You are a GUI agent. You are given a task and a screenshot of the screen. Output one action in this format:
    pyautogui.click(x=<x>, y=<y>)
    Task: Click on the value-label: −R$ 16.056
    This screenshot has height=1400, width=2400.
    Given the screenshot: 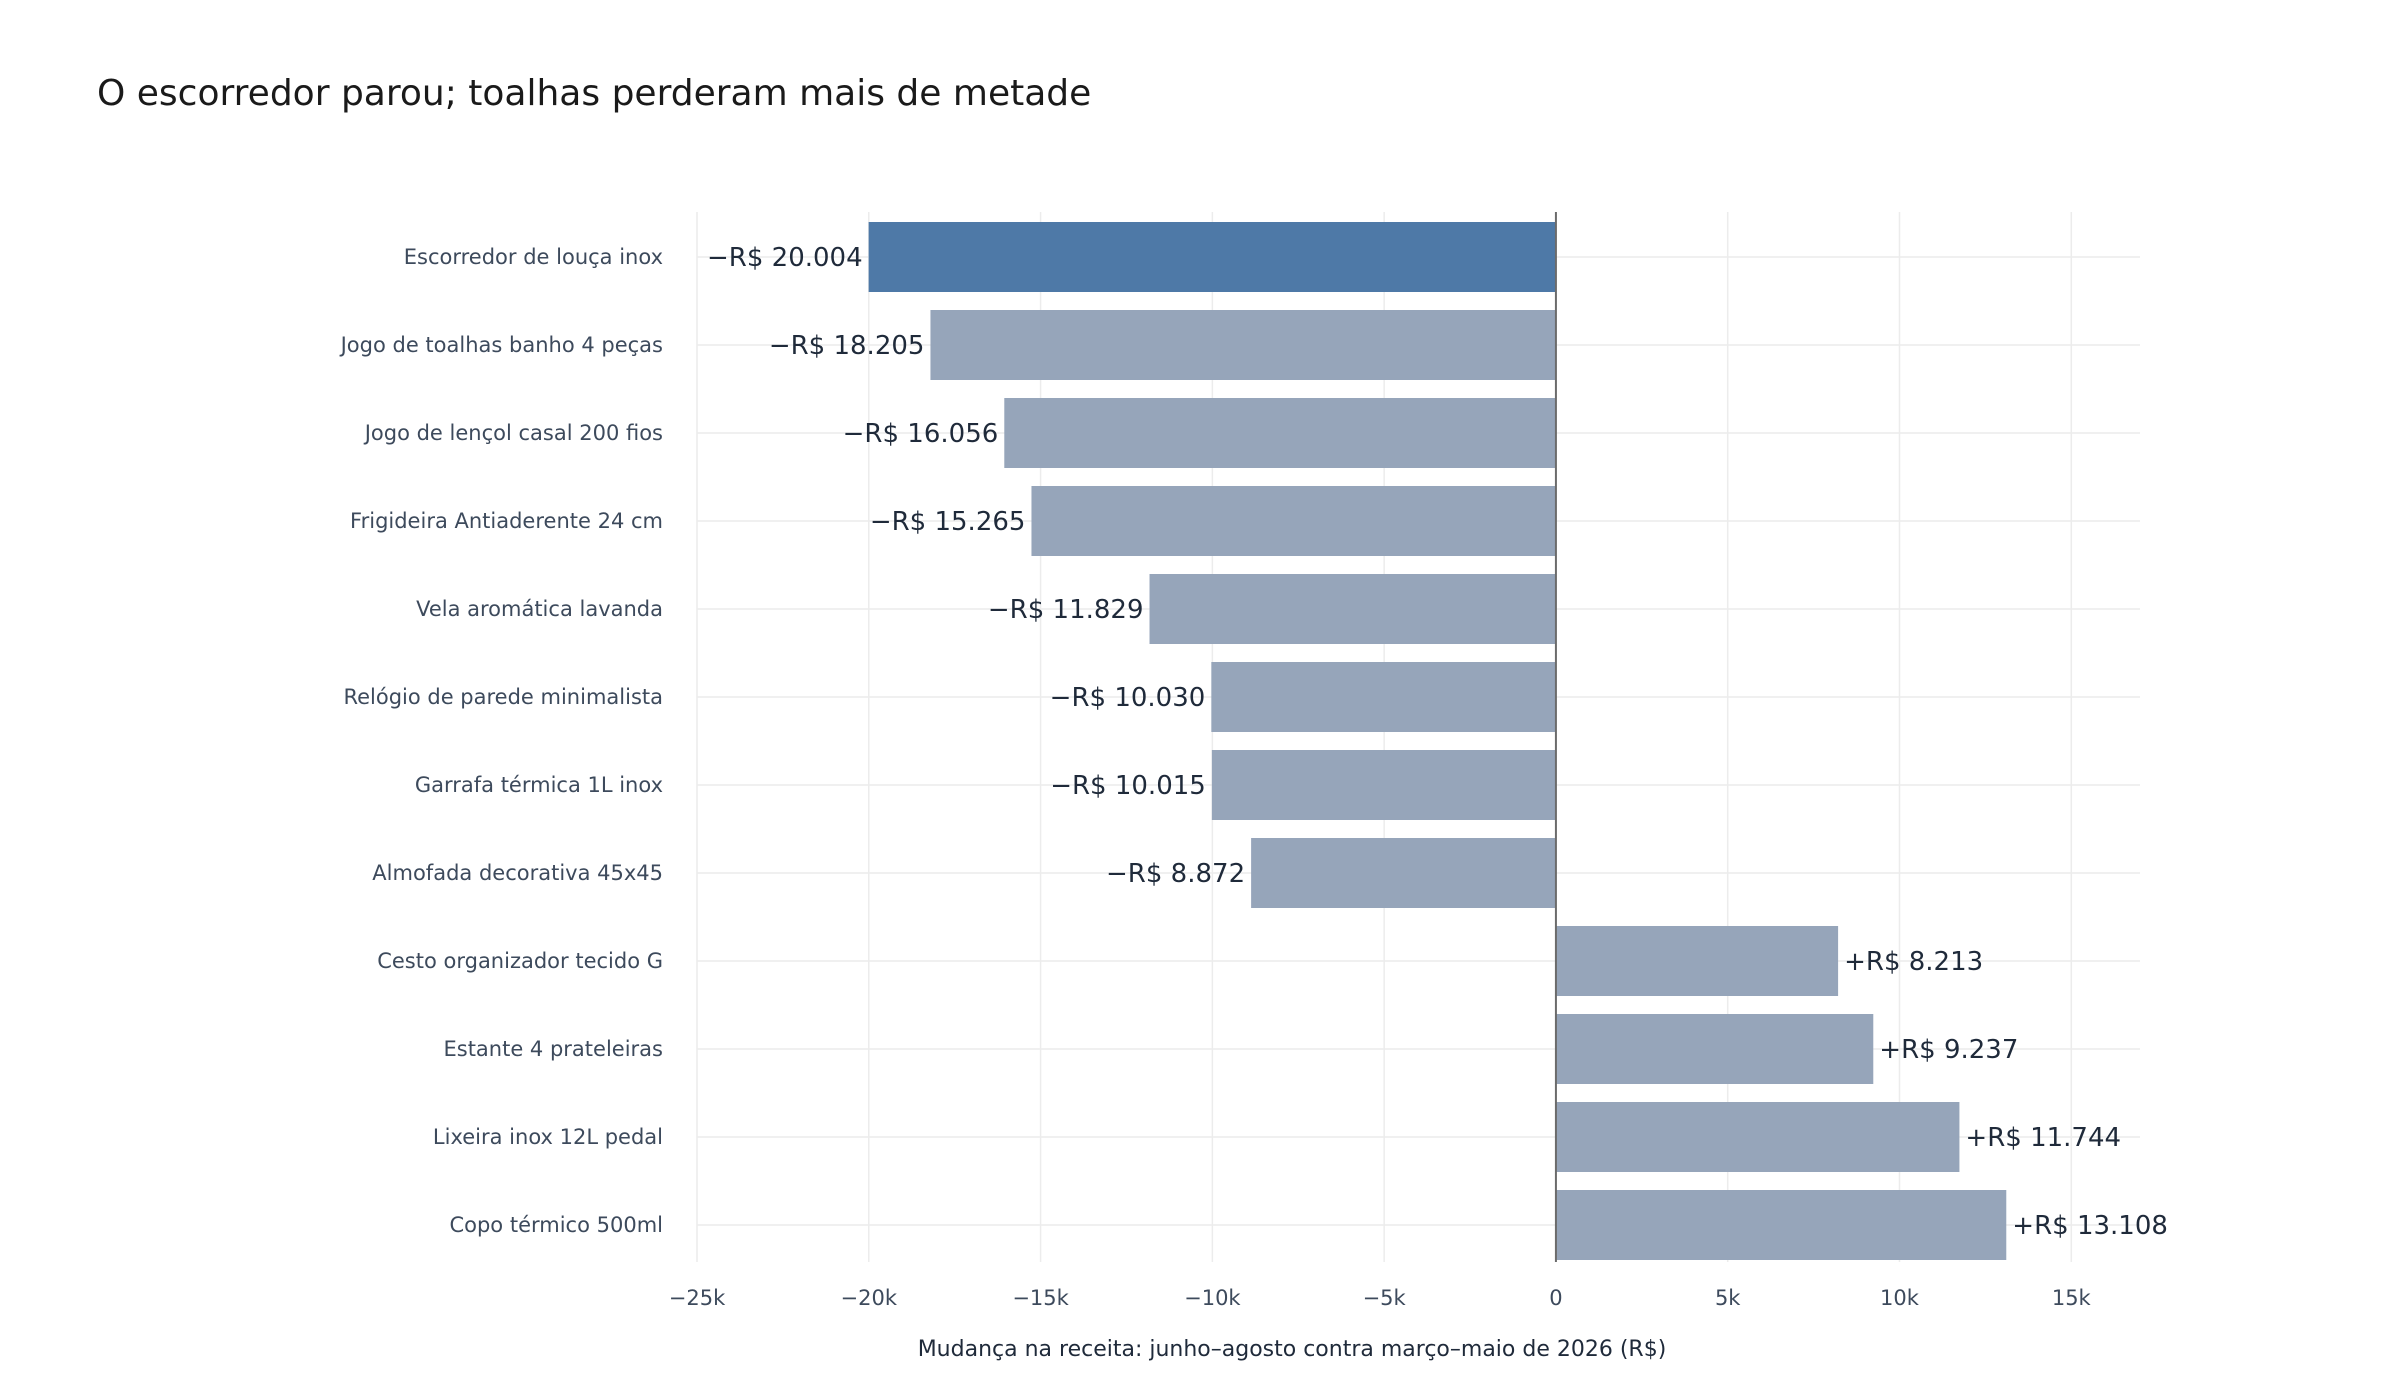 What is the action you would take?
    pyautogui.click(x=921, y=434)
    